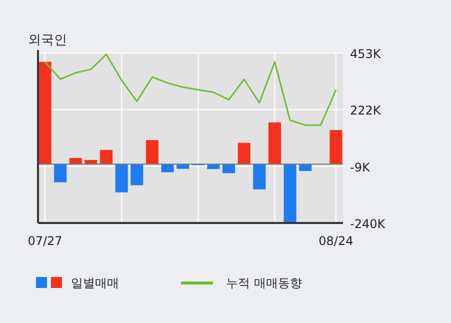  I want to click on chart-title: 외국인, so click(47, 40).